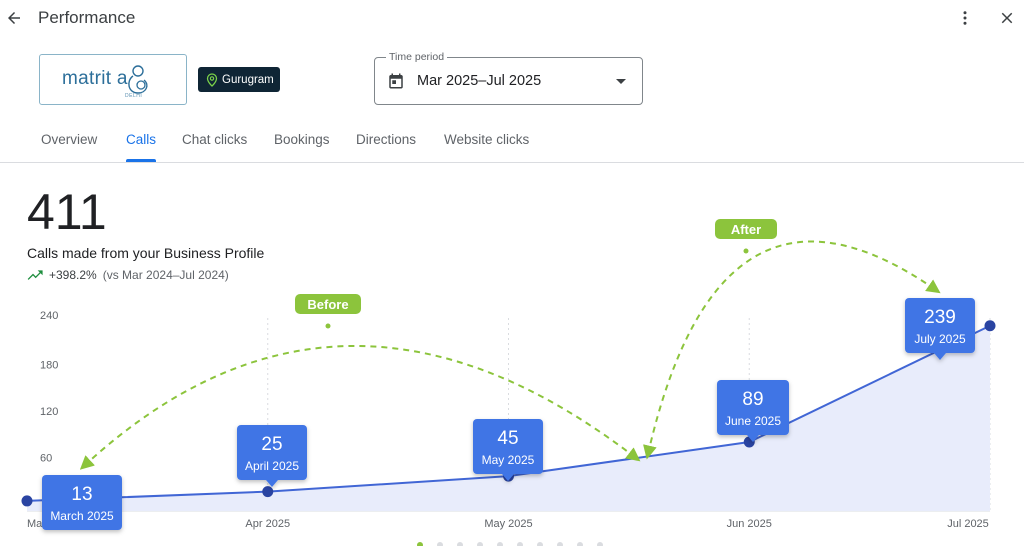  I want to click on callout-value: 13, so click(81, 494).